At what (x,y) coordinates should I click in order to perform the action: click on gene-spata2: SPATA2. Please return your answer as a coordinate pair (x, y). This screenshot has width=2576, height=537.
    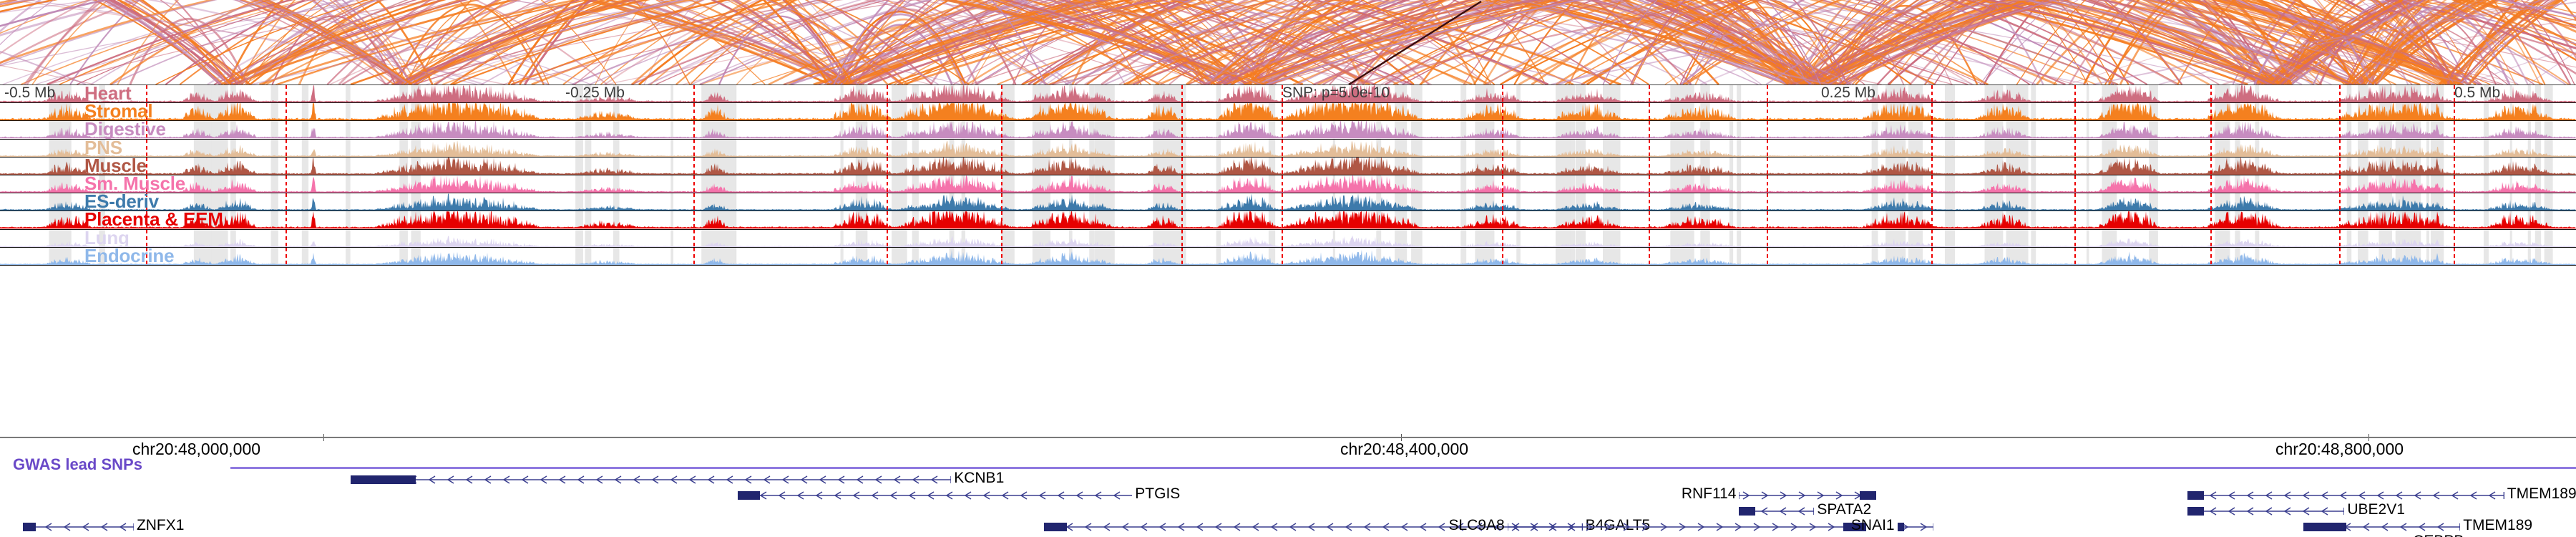
    Looking at the image, I should click on (1869, 509).